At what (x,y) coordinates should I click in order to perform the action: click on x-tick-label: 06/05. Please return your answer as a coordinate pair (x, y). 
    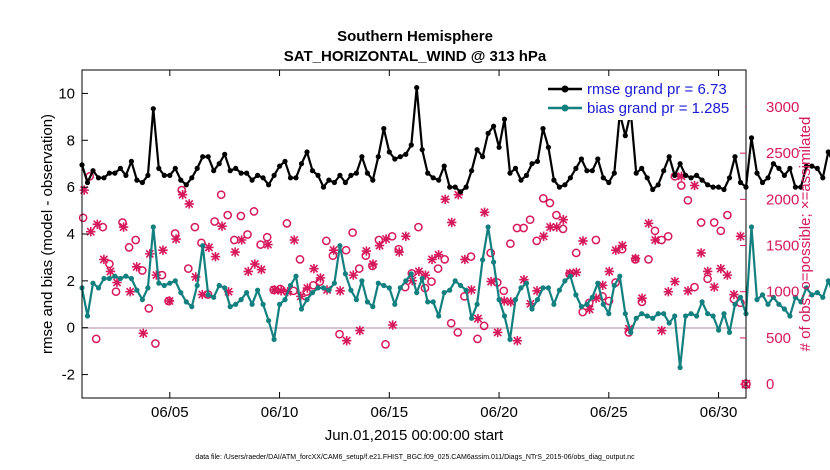
    Looking at the image, I should click on (170, 412).